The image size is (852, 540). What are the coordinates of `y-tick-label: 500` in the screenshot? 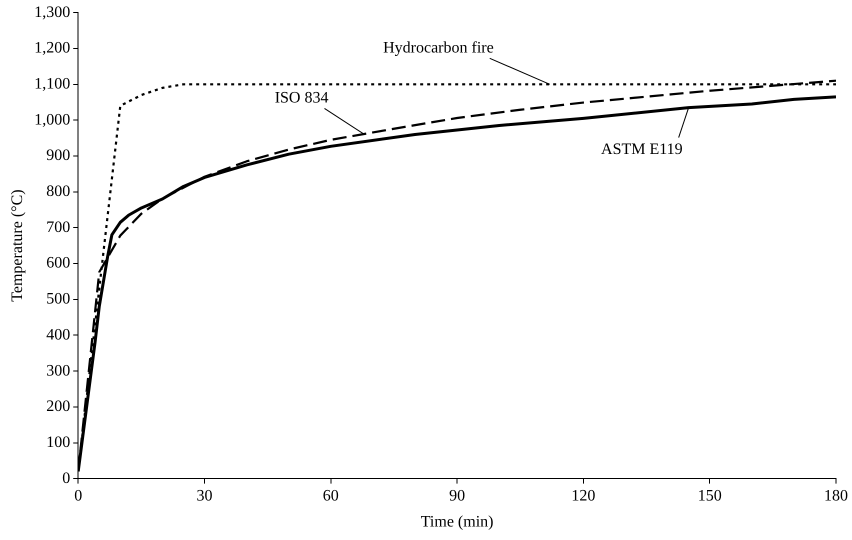 It's located at (58, 299).